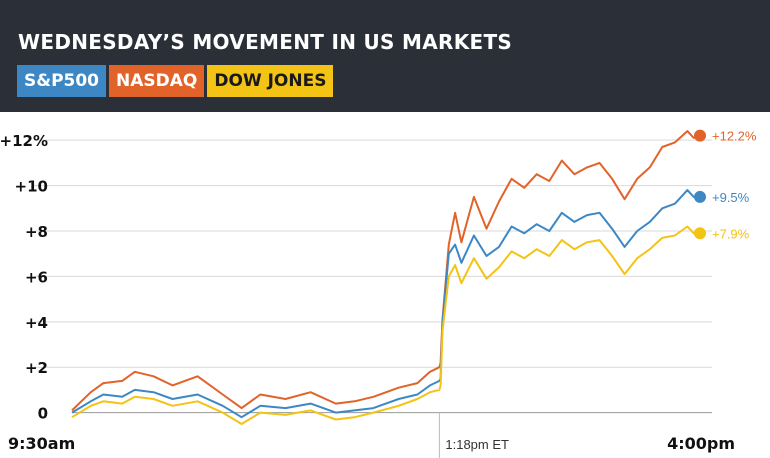 The height and width of the screenshot is (458, 770). Describe the element at coordinates (36, 368) in the screenshot. I see `y-tick-label: +2` at that location.